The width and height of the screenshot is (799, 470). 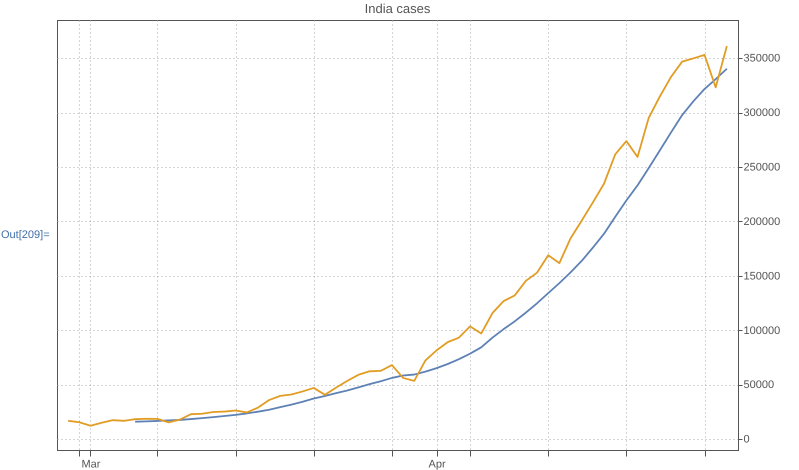 What do you see at coordinates (397, 8) in the screenshot?
I see `chart-title: India cases` at bounding box center [397, 8].